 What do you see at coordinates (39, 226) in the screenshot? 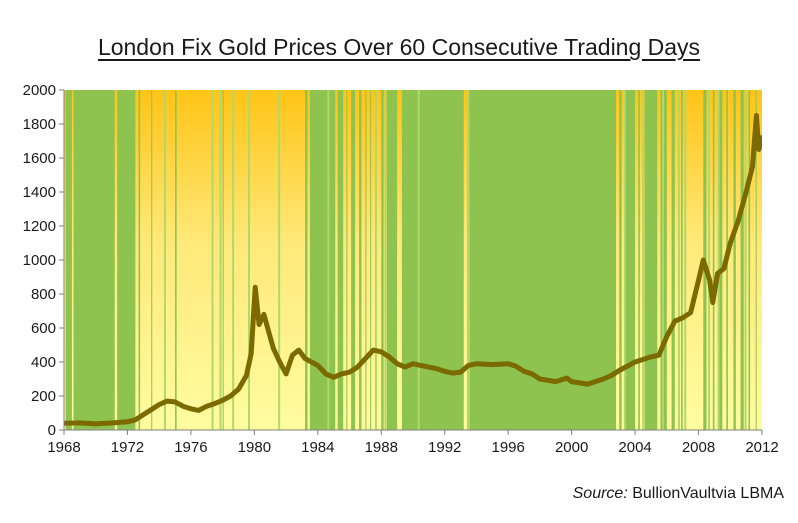
I see `y-tick-label: 1200` at bounding box center [39, 226].